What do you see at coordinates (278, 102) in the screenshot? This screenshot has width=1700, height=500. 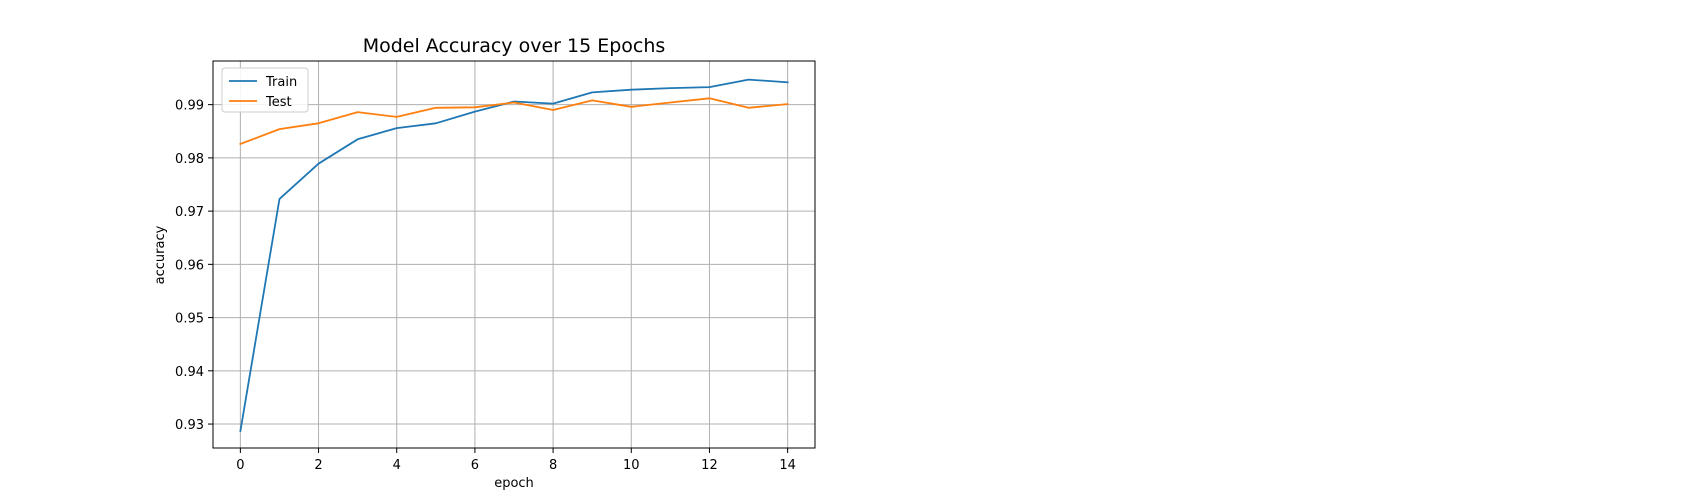 I see `legend-label-test: Test` at bounding box center [278, 102].